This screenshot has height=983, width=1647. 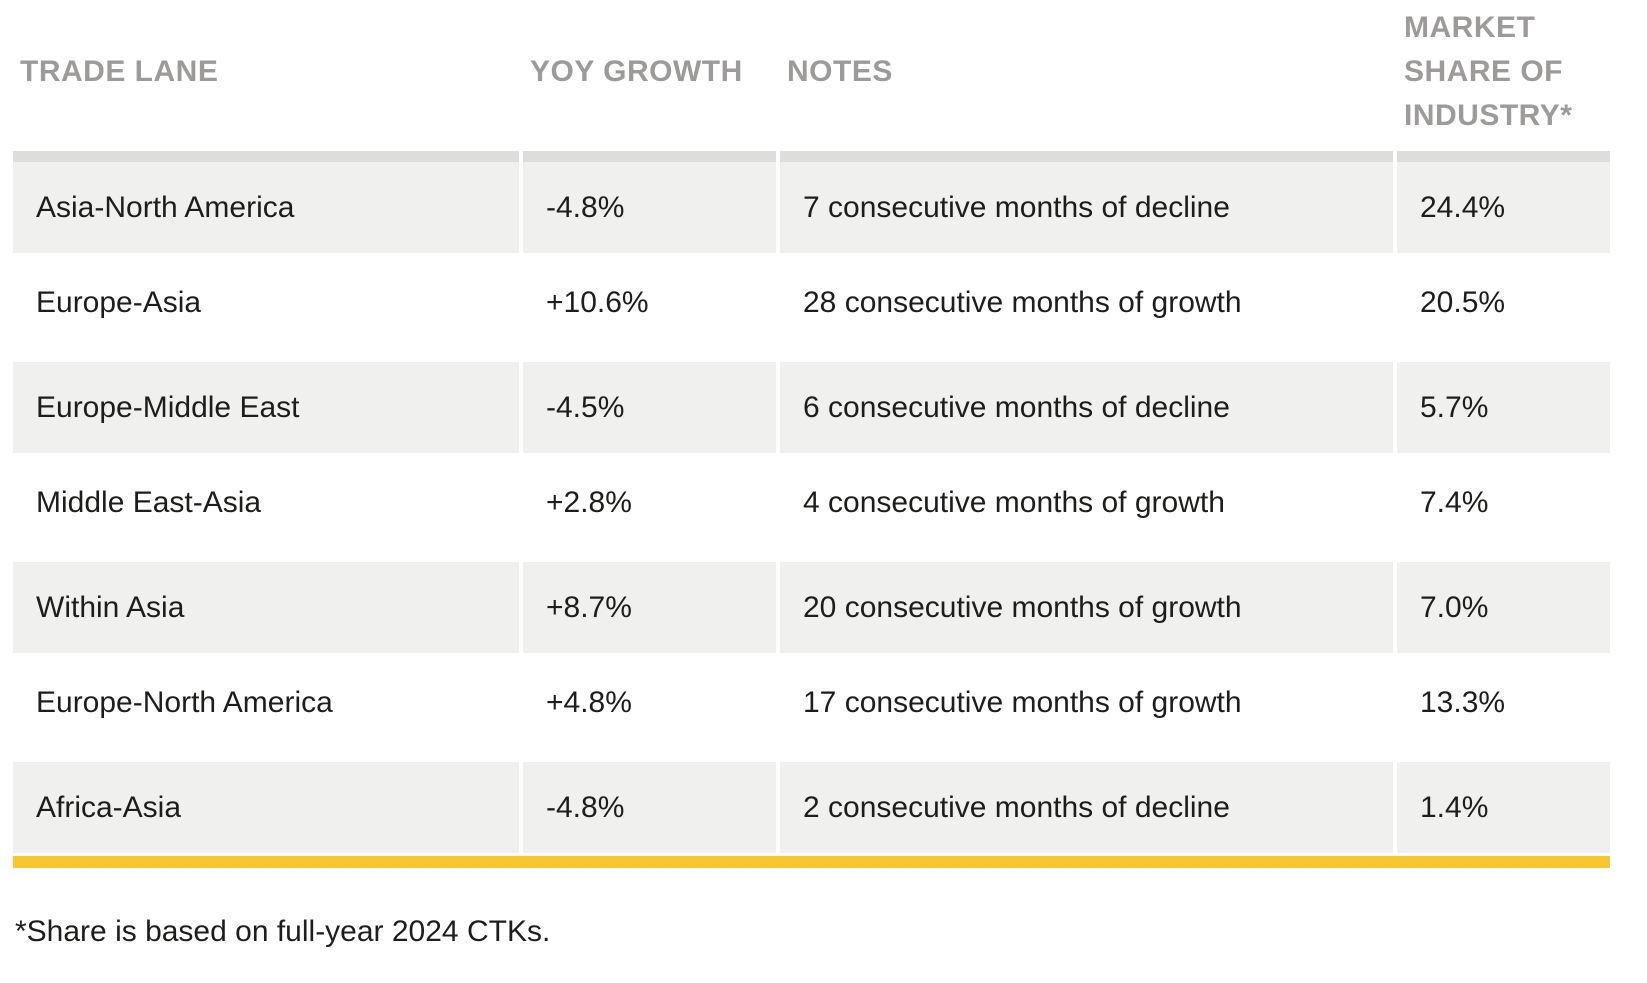 I want to click on cell-market-share: 24.4%, so click(x=1503, y=202).